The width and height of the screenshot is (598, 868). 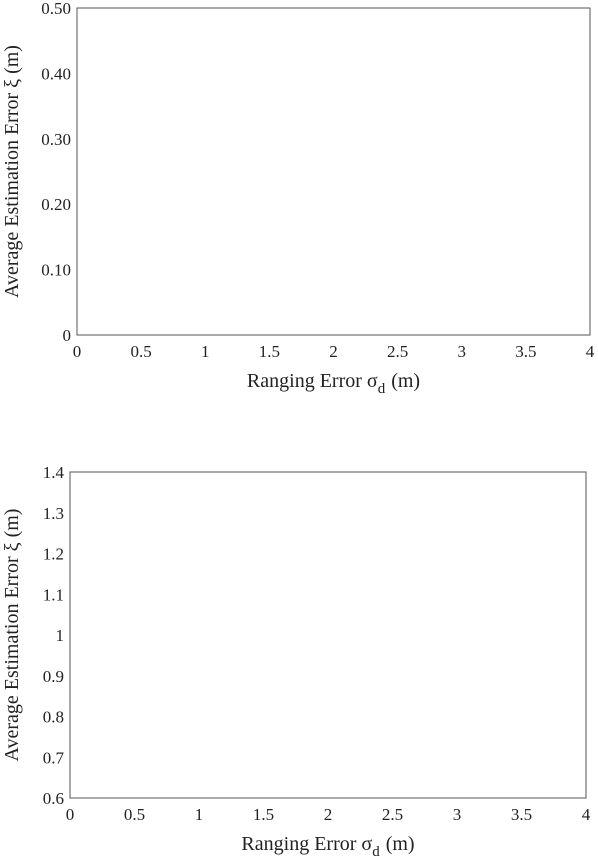 I want to click on y-tick-label: 1.2, so click(x=53, y=554).